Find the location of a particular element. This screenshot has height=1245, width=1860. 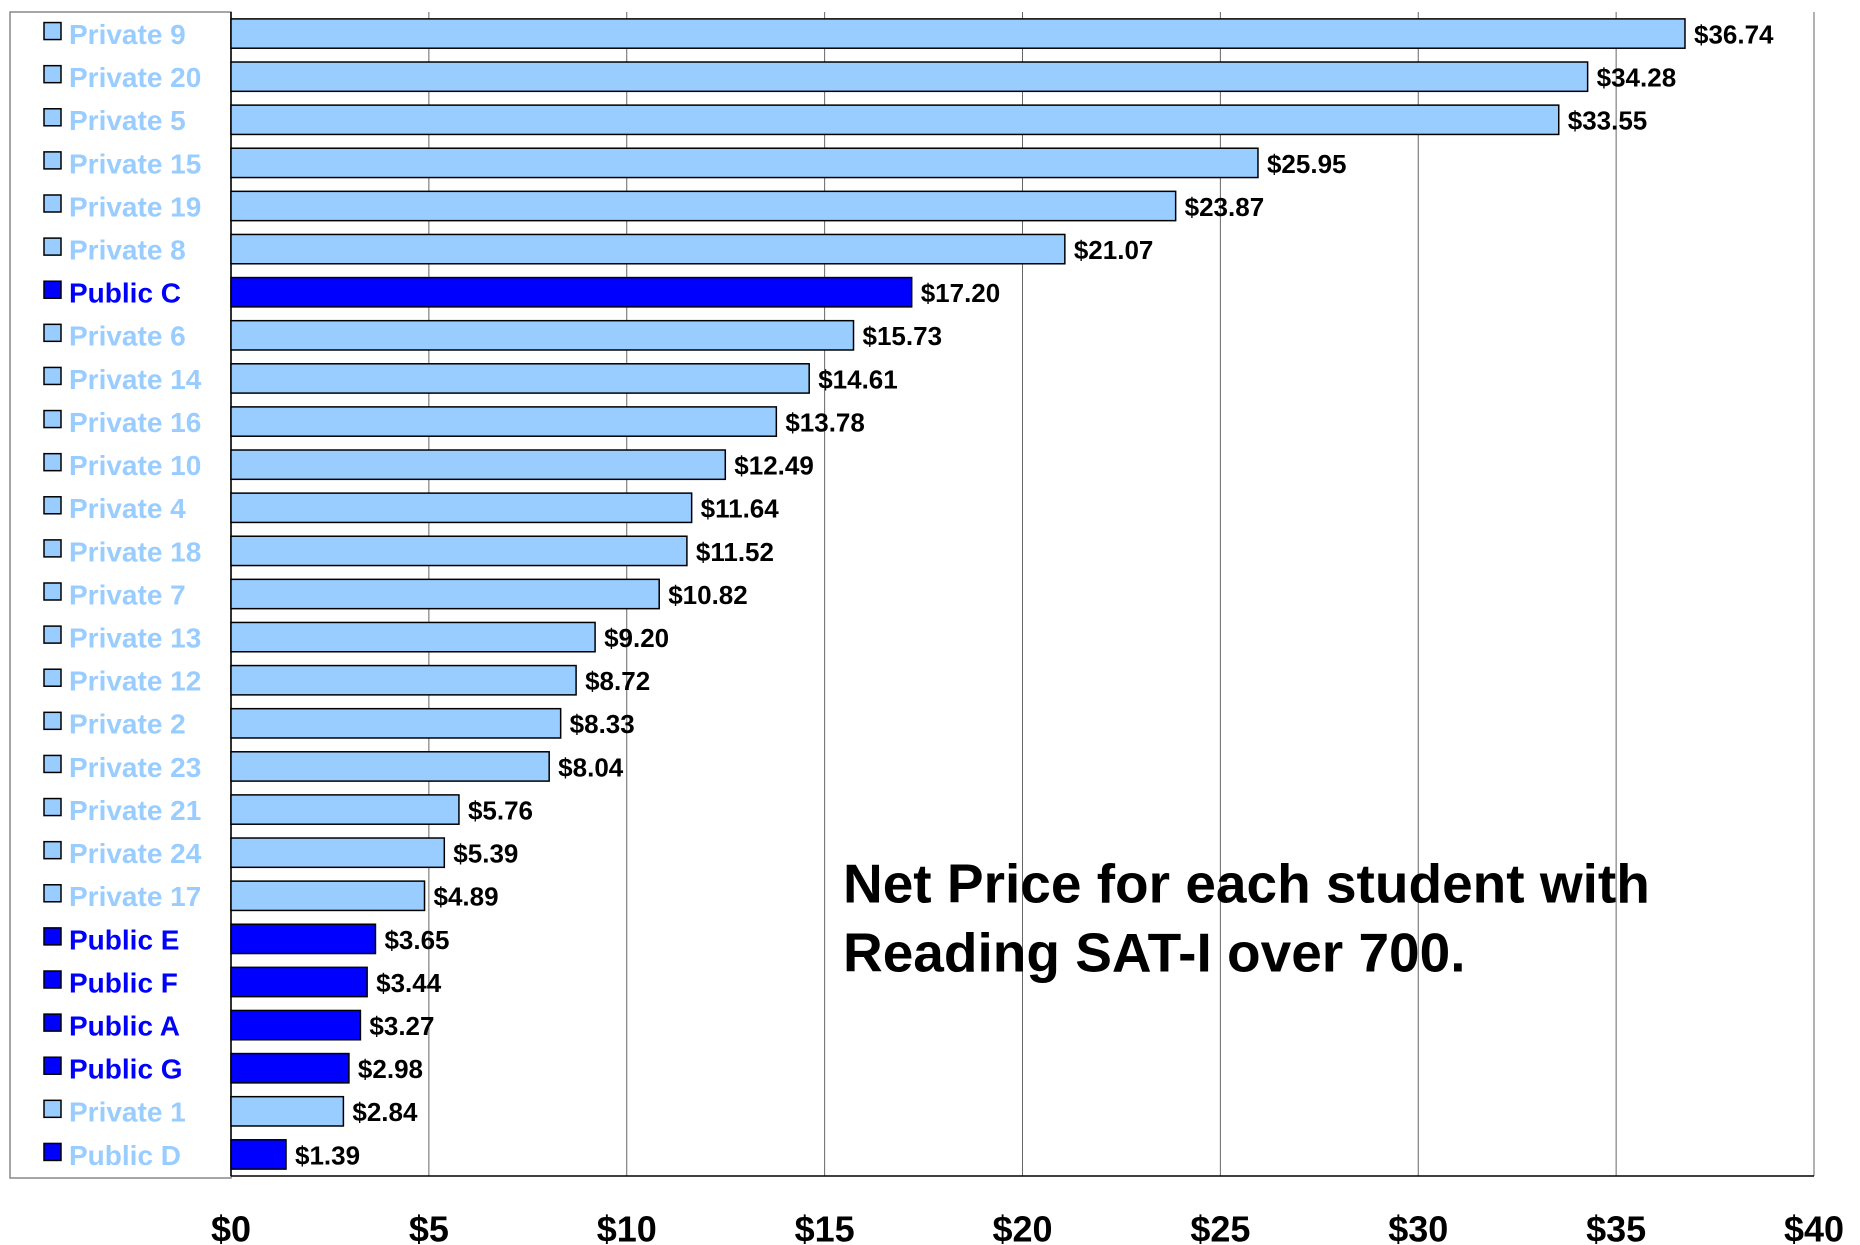

x-tick-label: $30 is located at coordinates (1418, 1227).